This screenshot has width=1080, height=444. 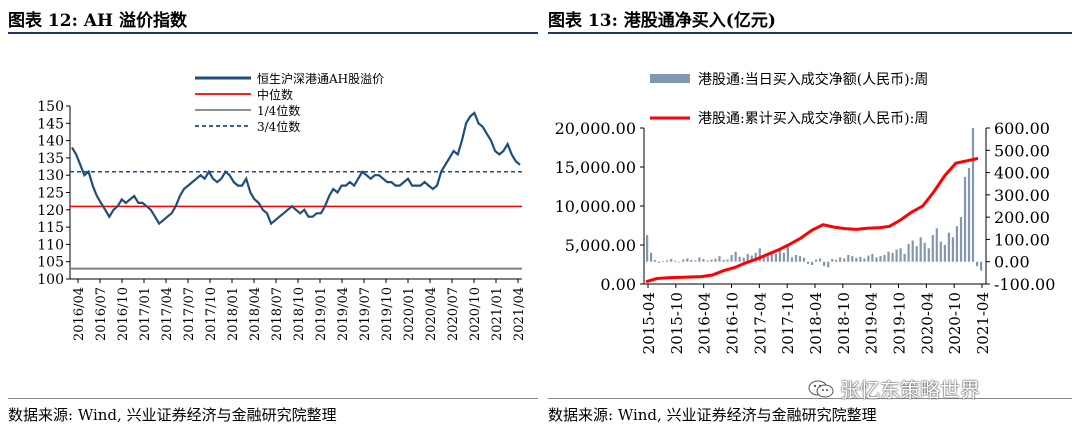 I want to click on x-tick-label: 2017/01, so click(x=145, y=314).